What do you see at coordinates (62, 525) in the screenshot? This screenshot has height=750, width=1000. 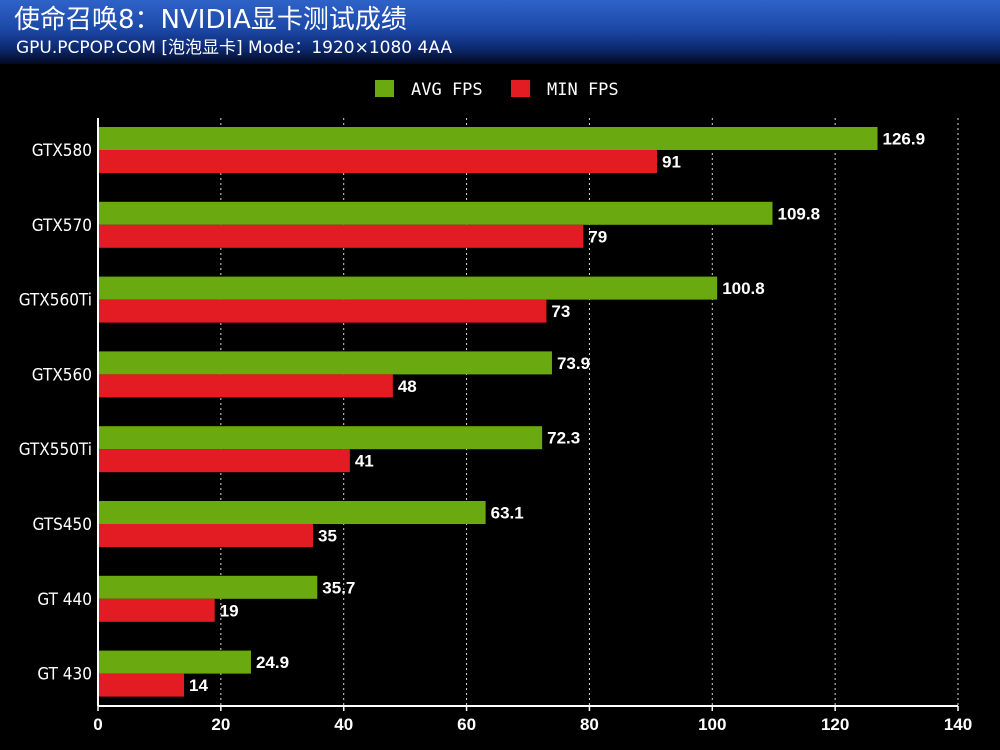 I see `category-label: GTS450` at bounding box center [62, 525].